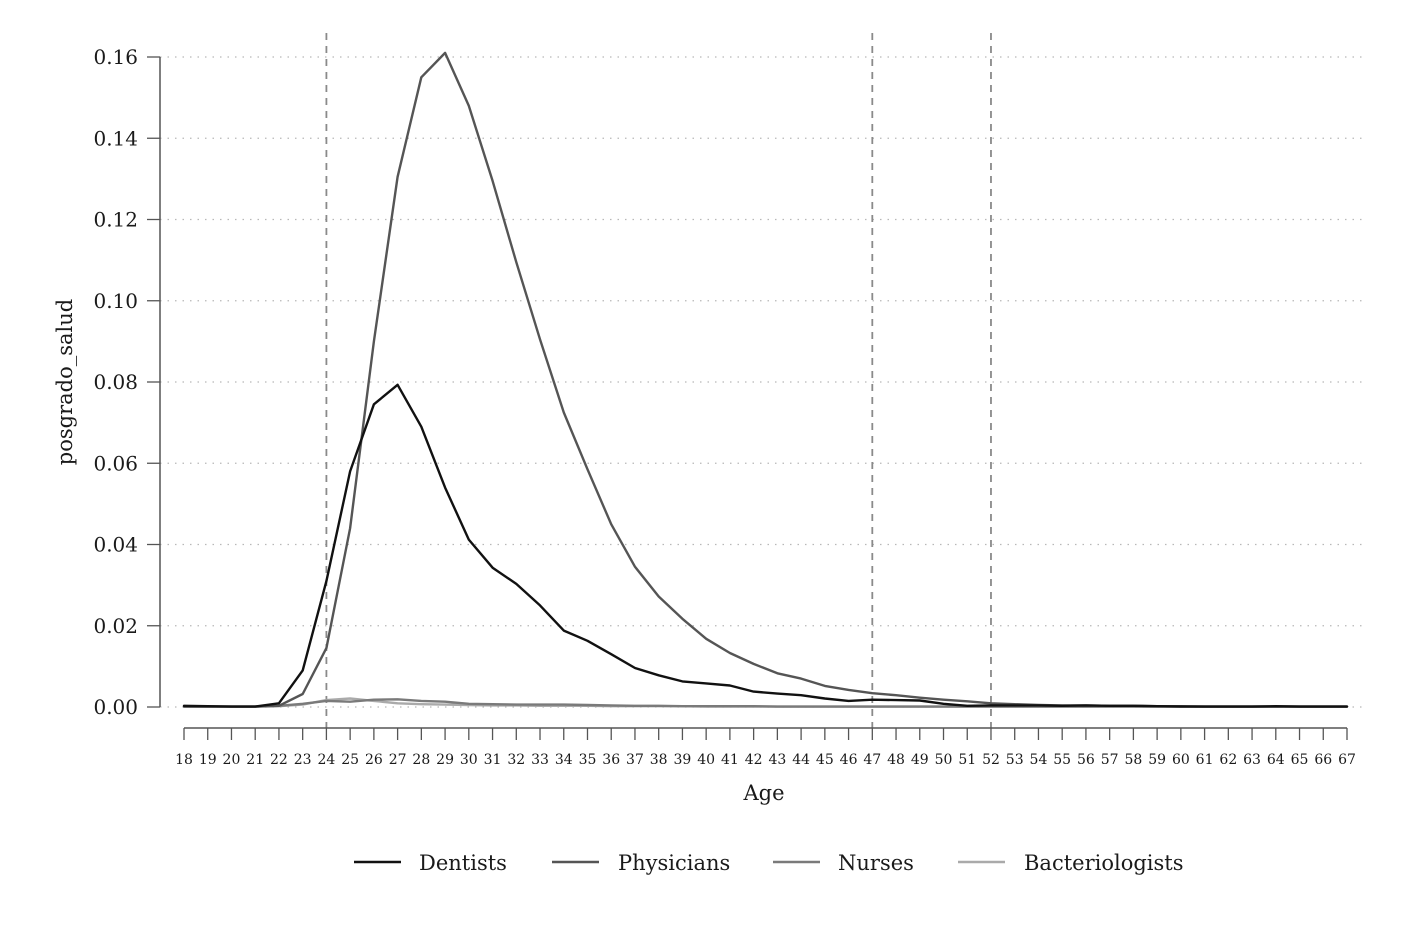 The width and height of the screenshot is (1401, 939). Describe the element at coordinates (801, 760) in the screenshot. I see `x-tick-label: 44` at that location.